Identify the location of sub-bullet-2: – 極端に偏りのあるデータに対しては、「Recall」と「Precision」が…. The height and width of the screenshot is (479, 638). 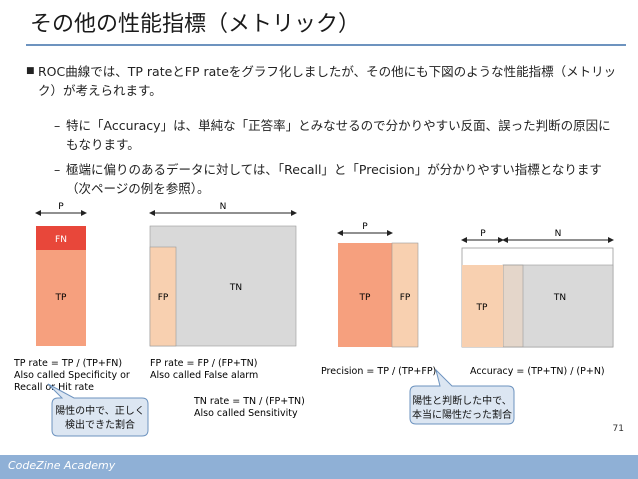
(336, 179).